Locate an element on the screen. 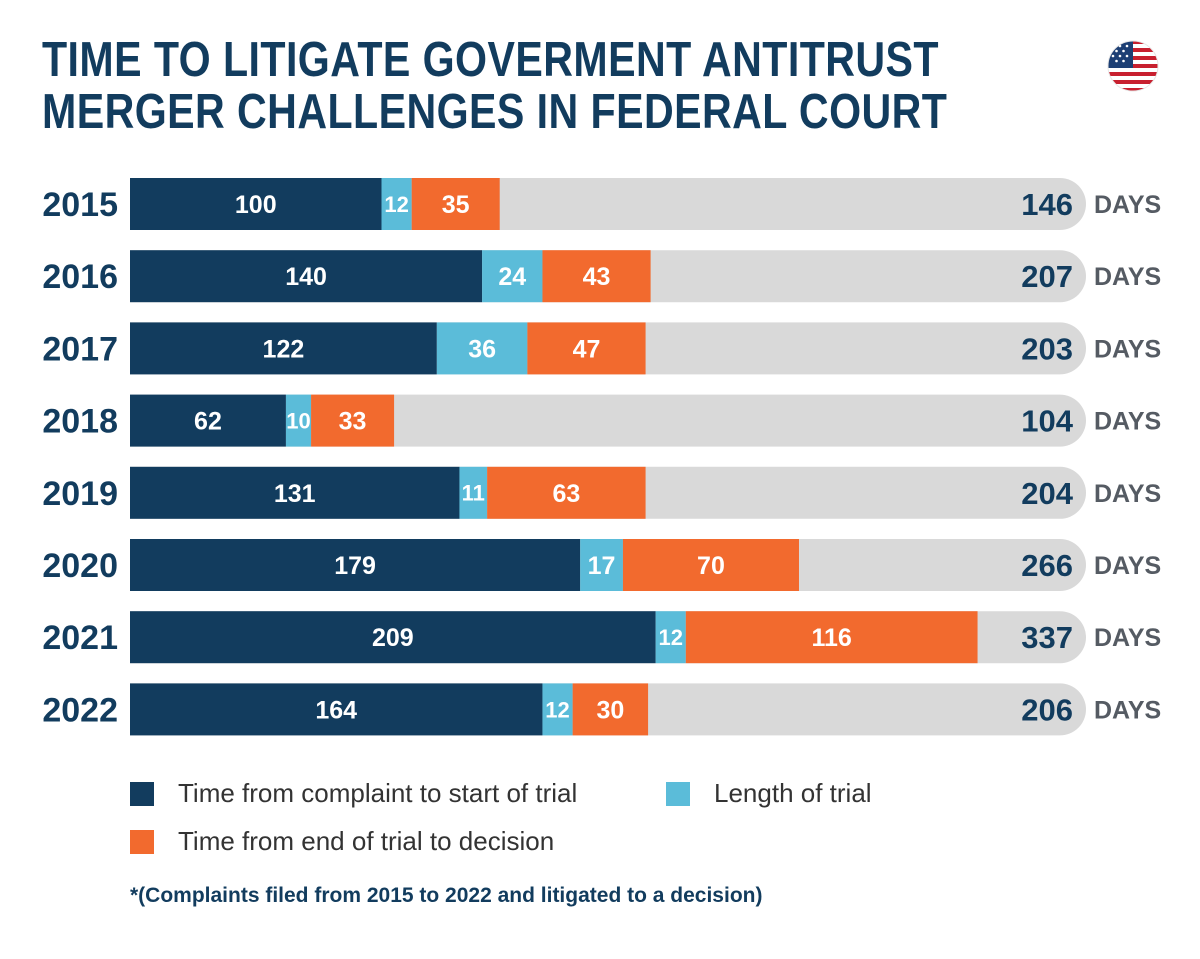  chart-title-line-1: TIME TO LITIGATE GOVERMENT ANTITRUST is located at coordinates (490, 60).